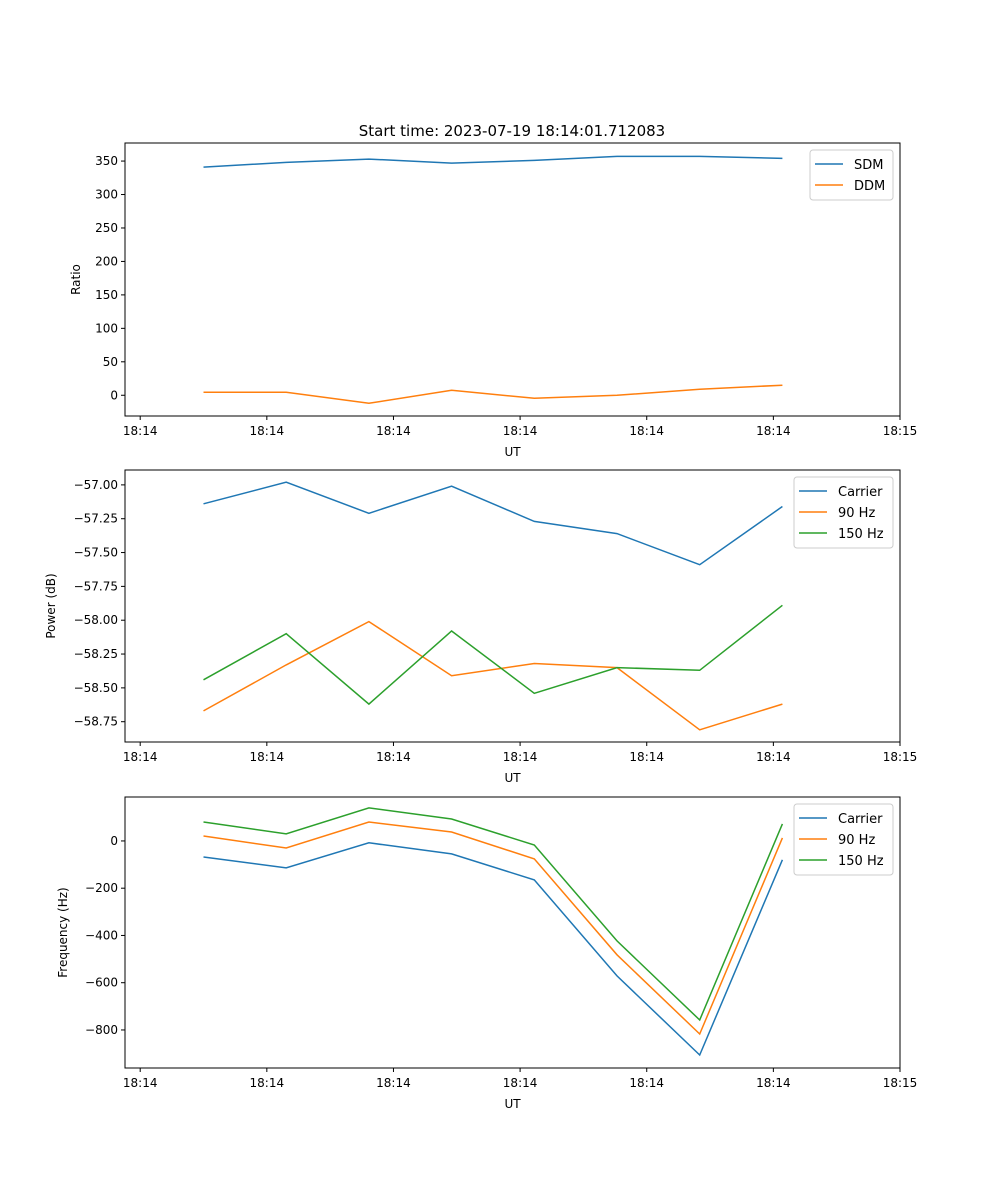 Image resolution: width=1000 pixels, height=1204 pixels. What do you see at coordinates (96, 519) in the screenshot?
I see `y-tick-label: −57.25` at bounding box center [96, 519].